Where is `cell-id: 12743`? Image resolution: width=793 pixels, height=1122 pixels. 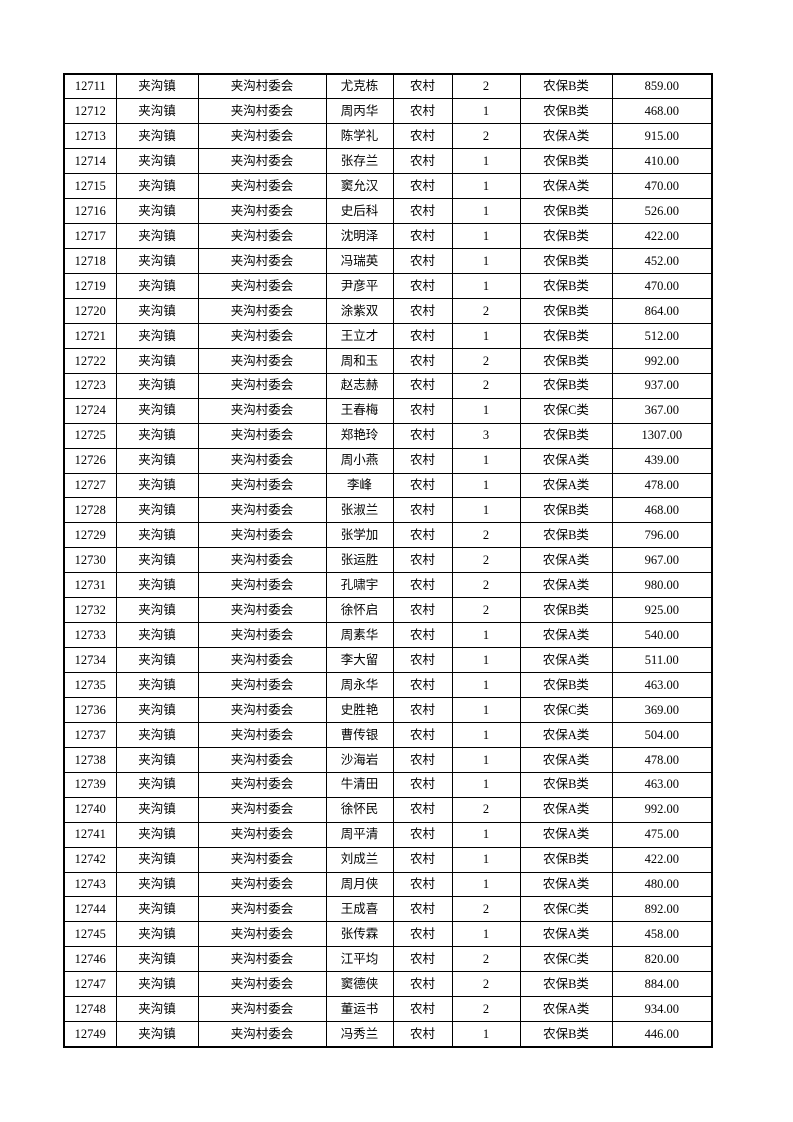
cell-id: 12743 is located at coordinates (90, 884).